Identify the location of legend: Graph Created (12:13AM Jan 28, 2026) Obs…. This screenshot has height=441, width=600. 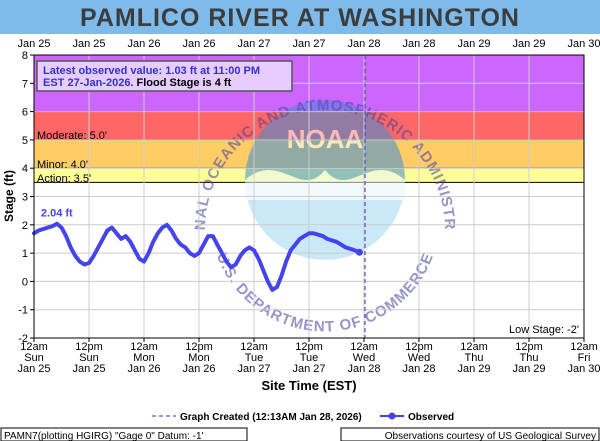
(303, 417).